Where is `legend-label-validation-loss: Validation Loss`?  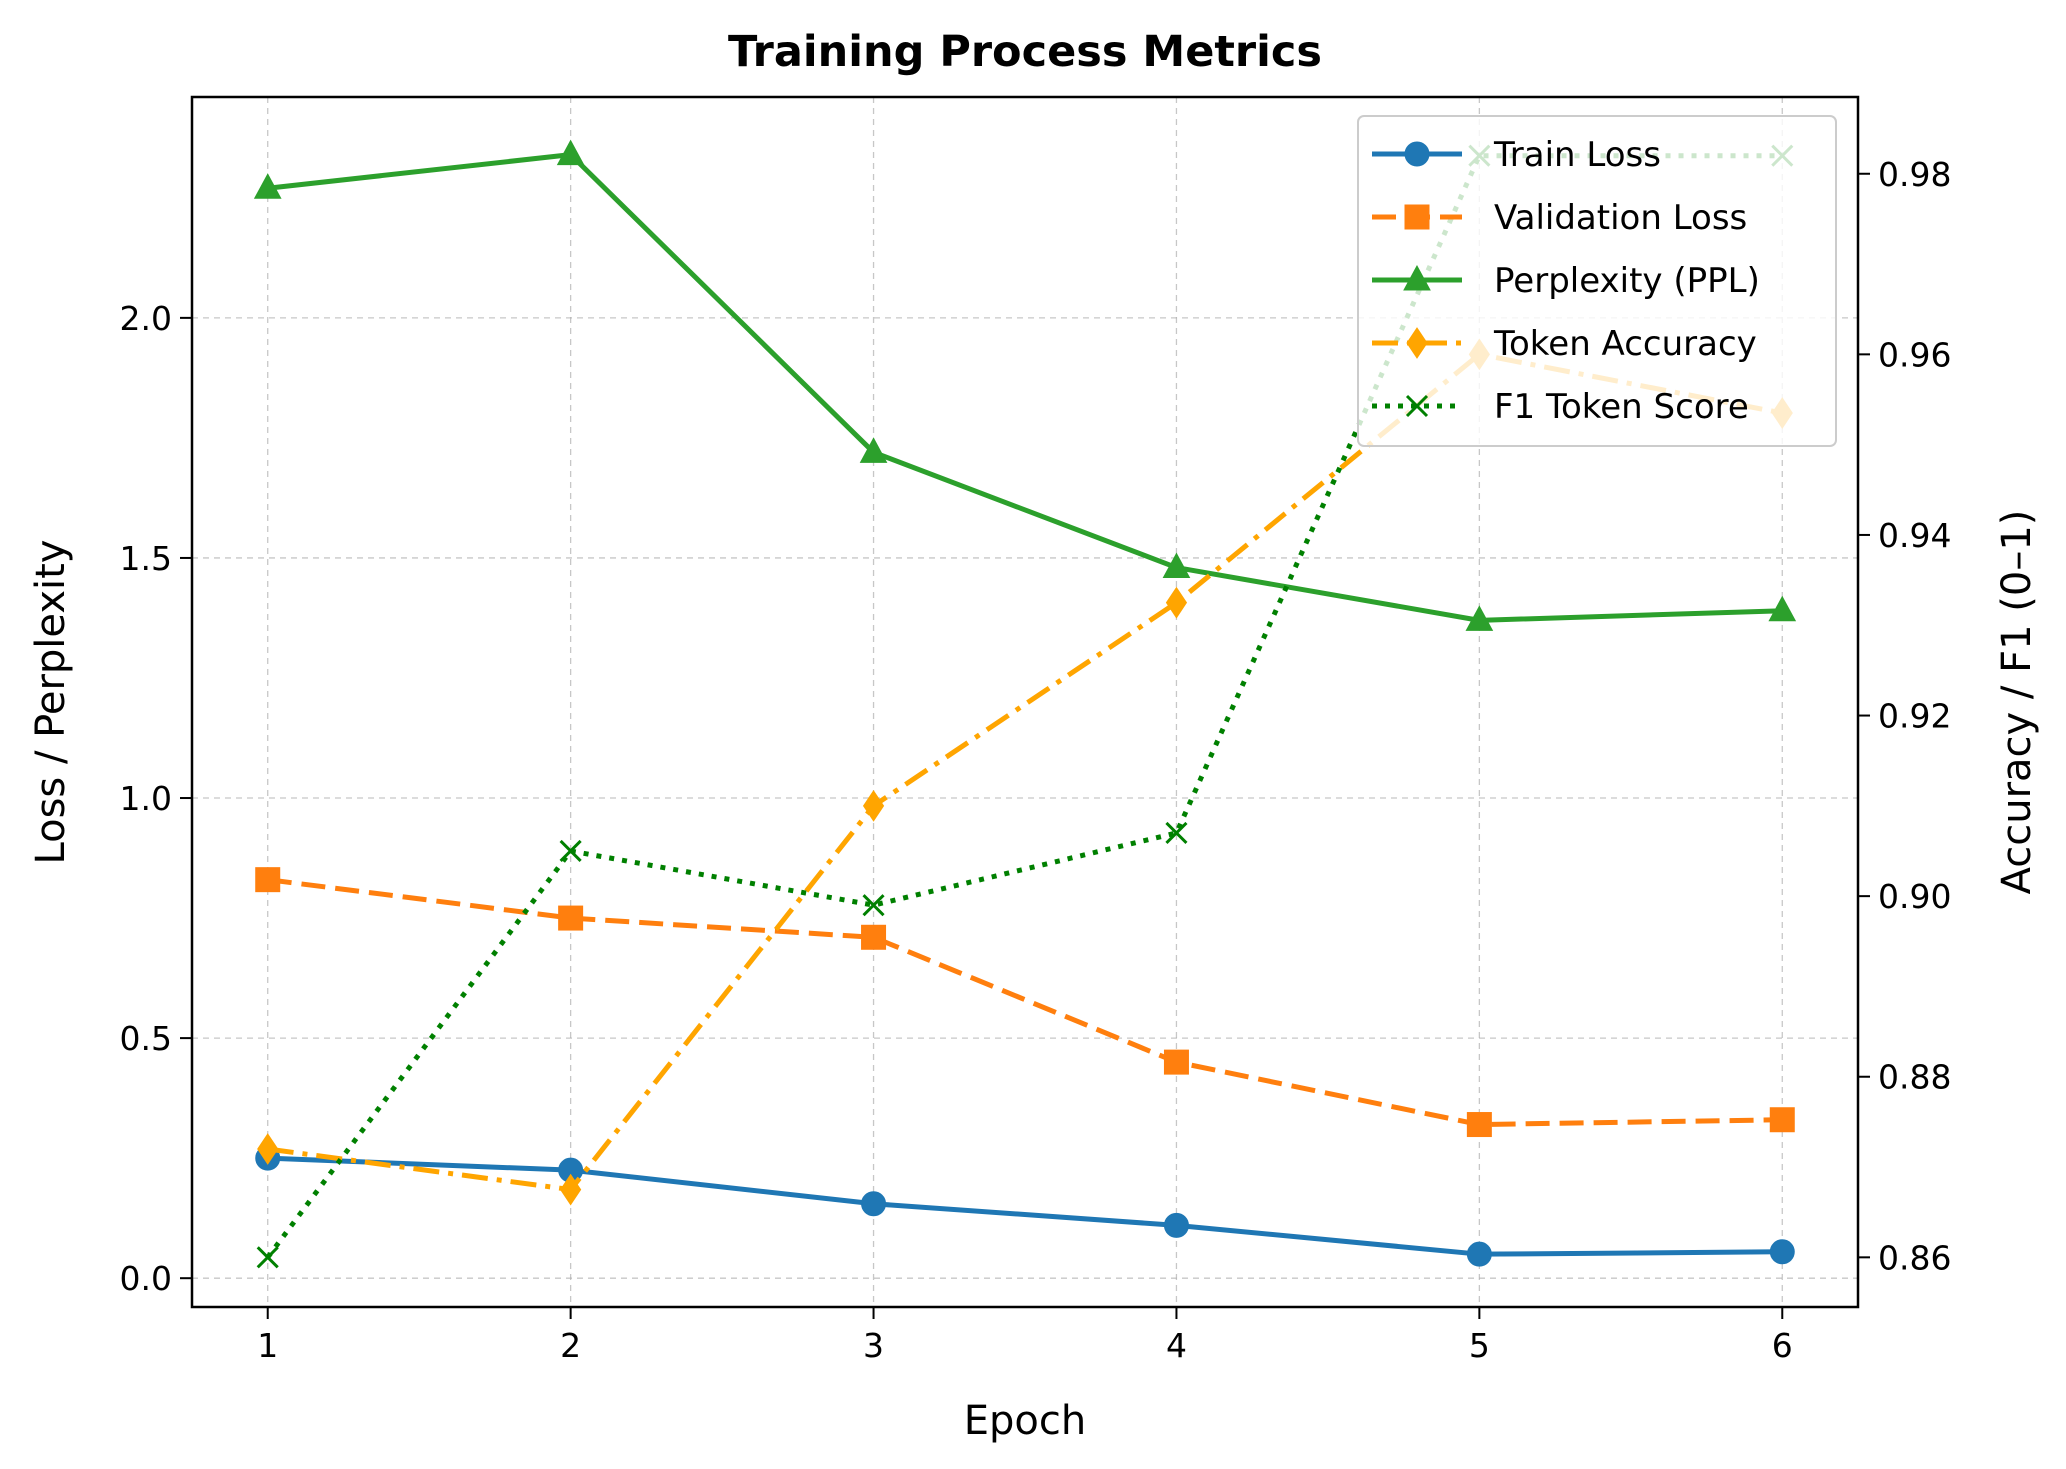 legend-label-validation-loss: Validation Loss is located at coordinates (1620, 218).